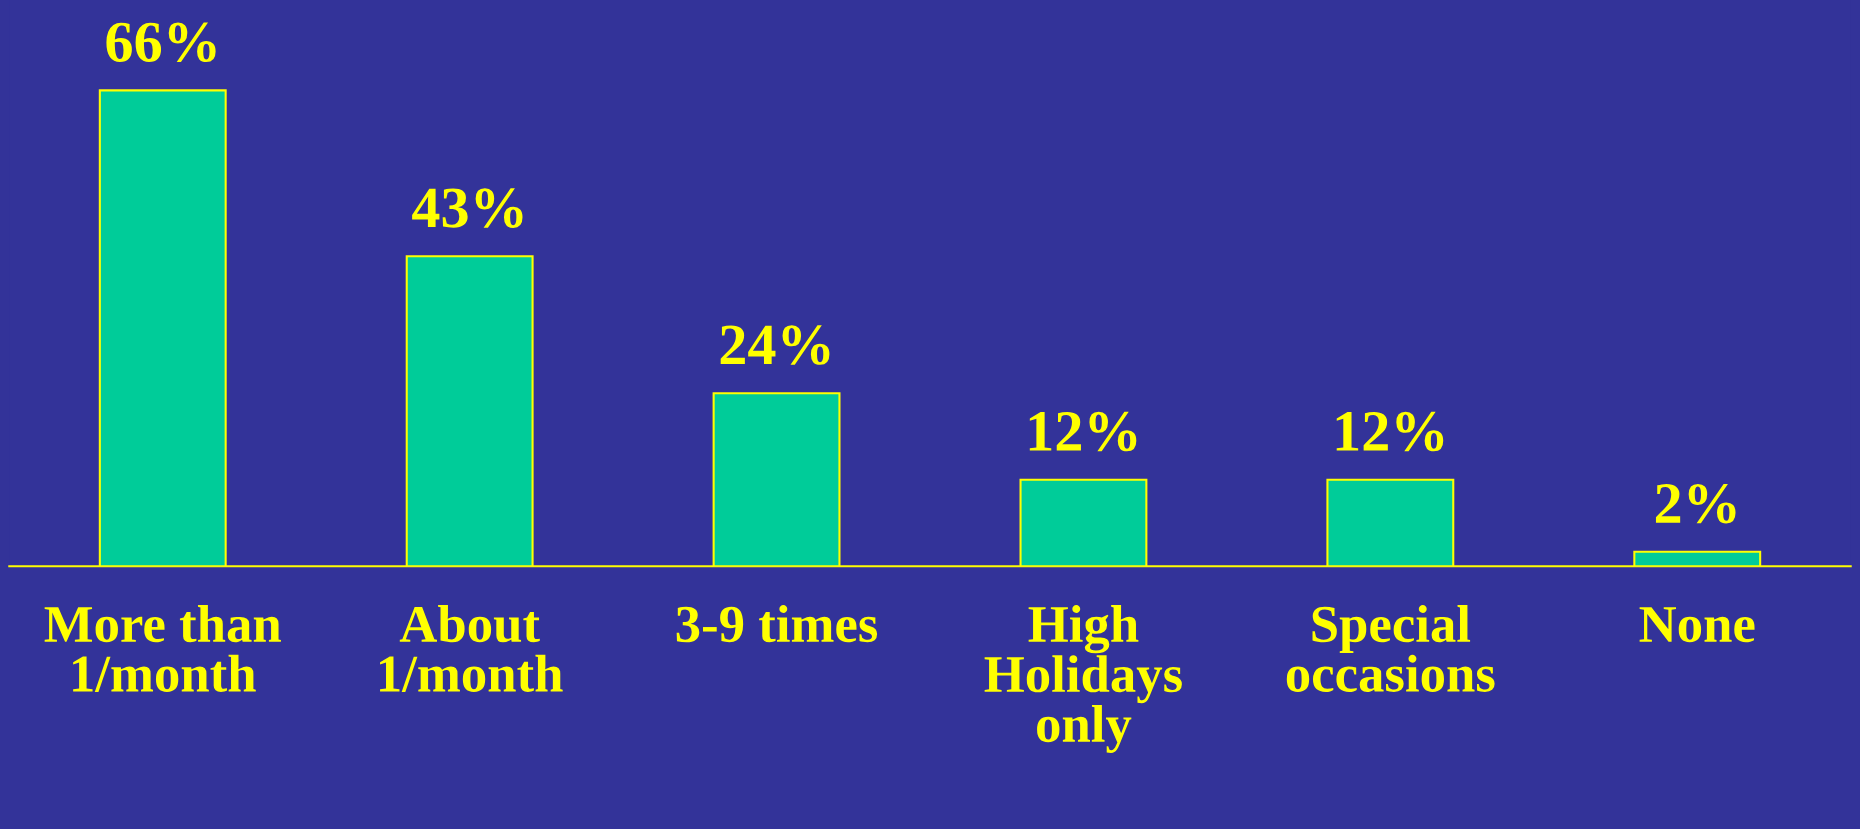  I want to click on x-tick-label: Special occasions, so click(1390, 648).